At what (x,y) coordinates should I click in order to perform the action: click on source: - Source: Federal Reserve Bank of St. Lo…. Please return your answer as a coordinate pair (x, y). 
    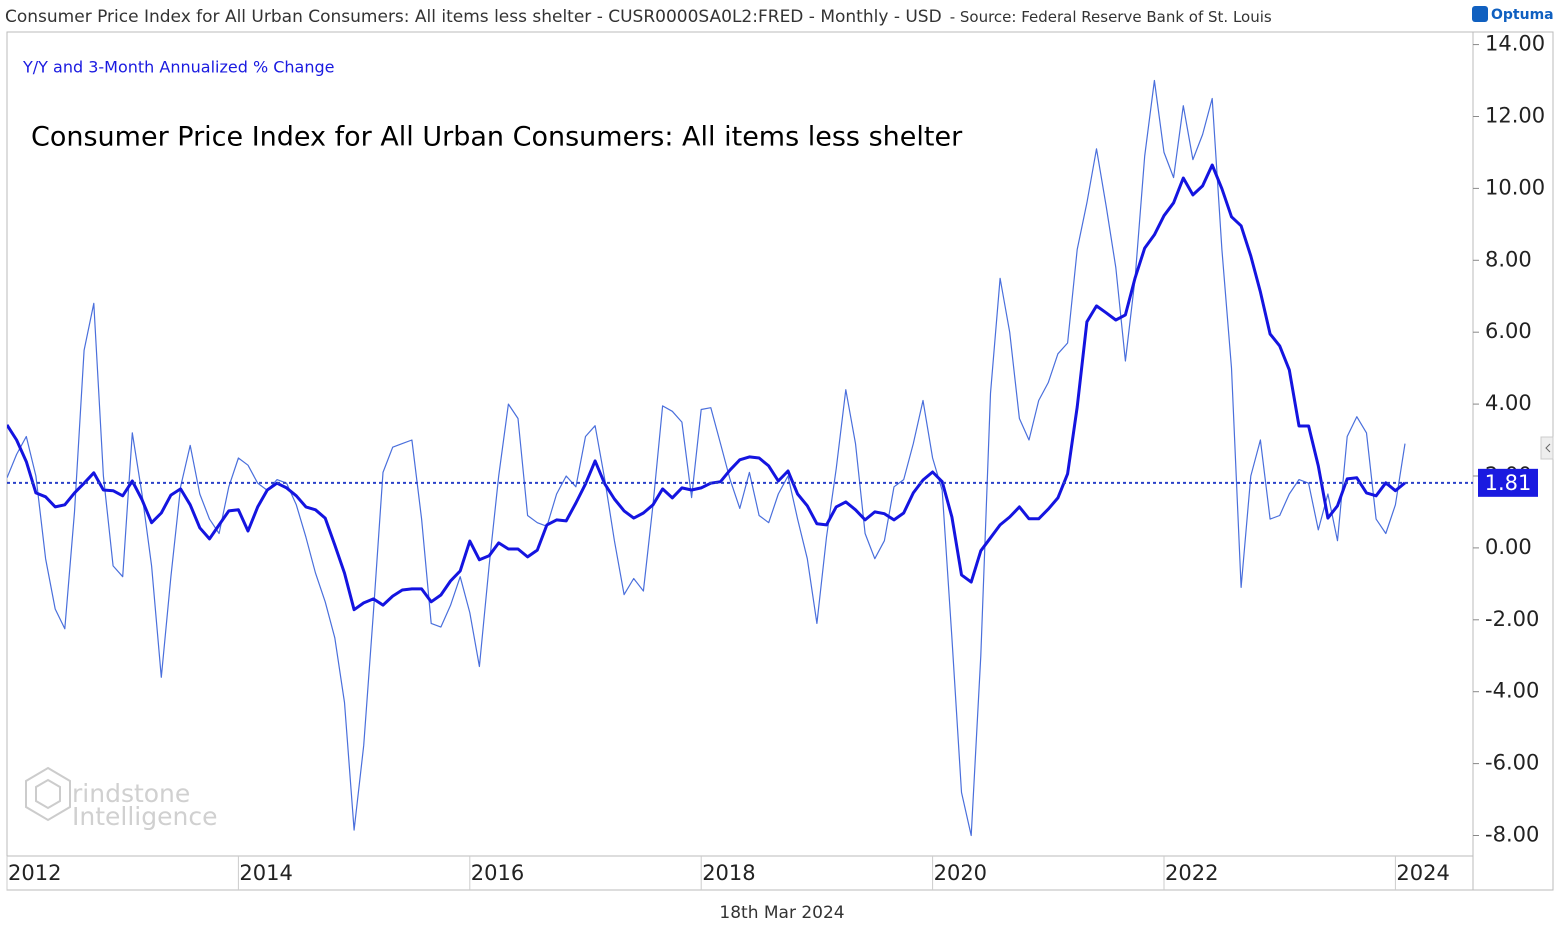
    Looking at the image, I should click on (1111, 17).